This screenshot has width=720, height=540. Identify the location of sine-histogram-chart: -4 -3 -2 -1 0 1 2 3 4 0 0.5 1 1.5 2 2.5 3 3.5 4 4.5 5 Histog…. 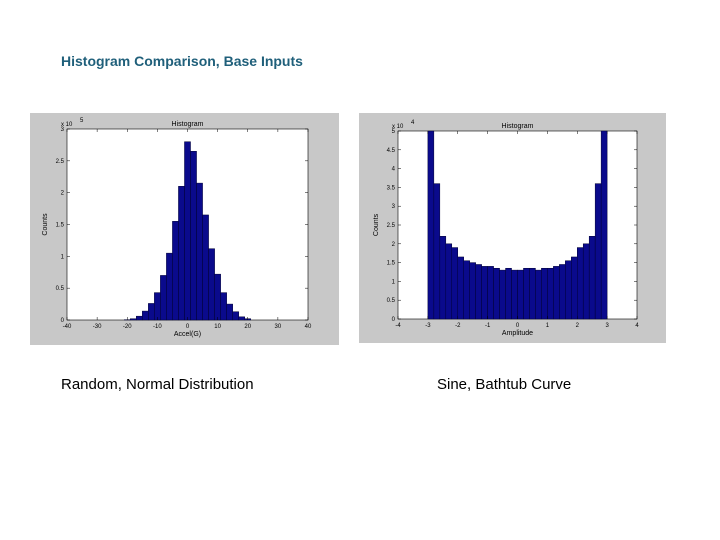
(506, 228).